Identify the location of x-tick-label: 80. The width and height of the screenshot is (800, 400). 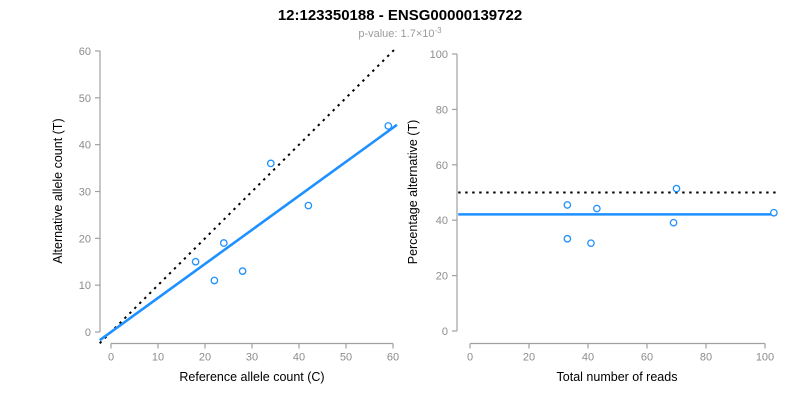
(706, 358).